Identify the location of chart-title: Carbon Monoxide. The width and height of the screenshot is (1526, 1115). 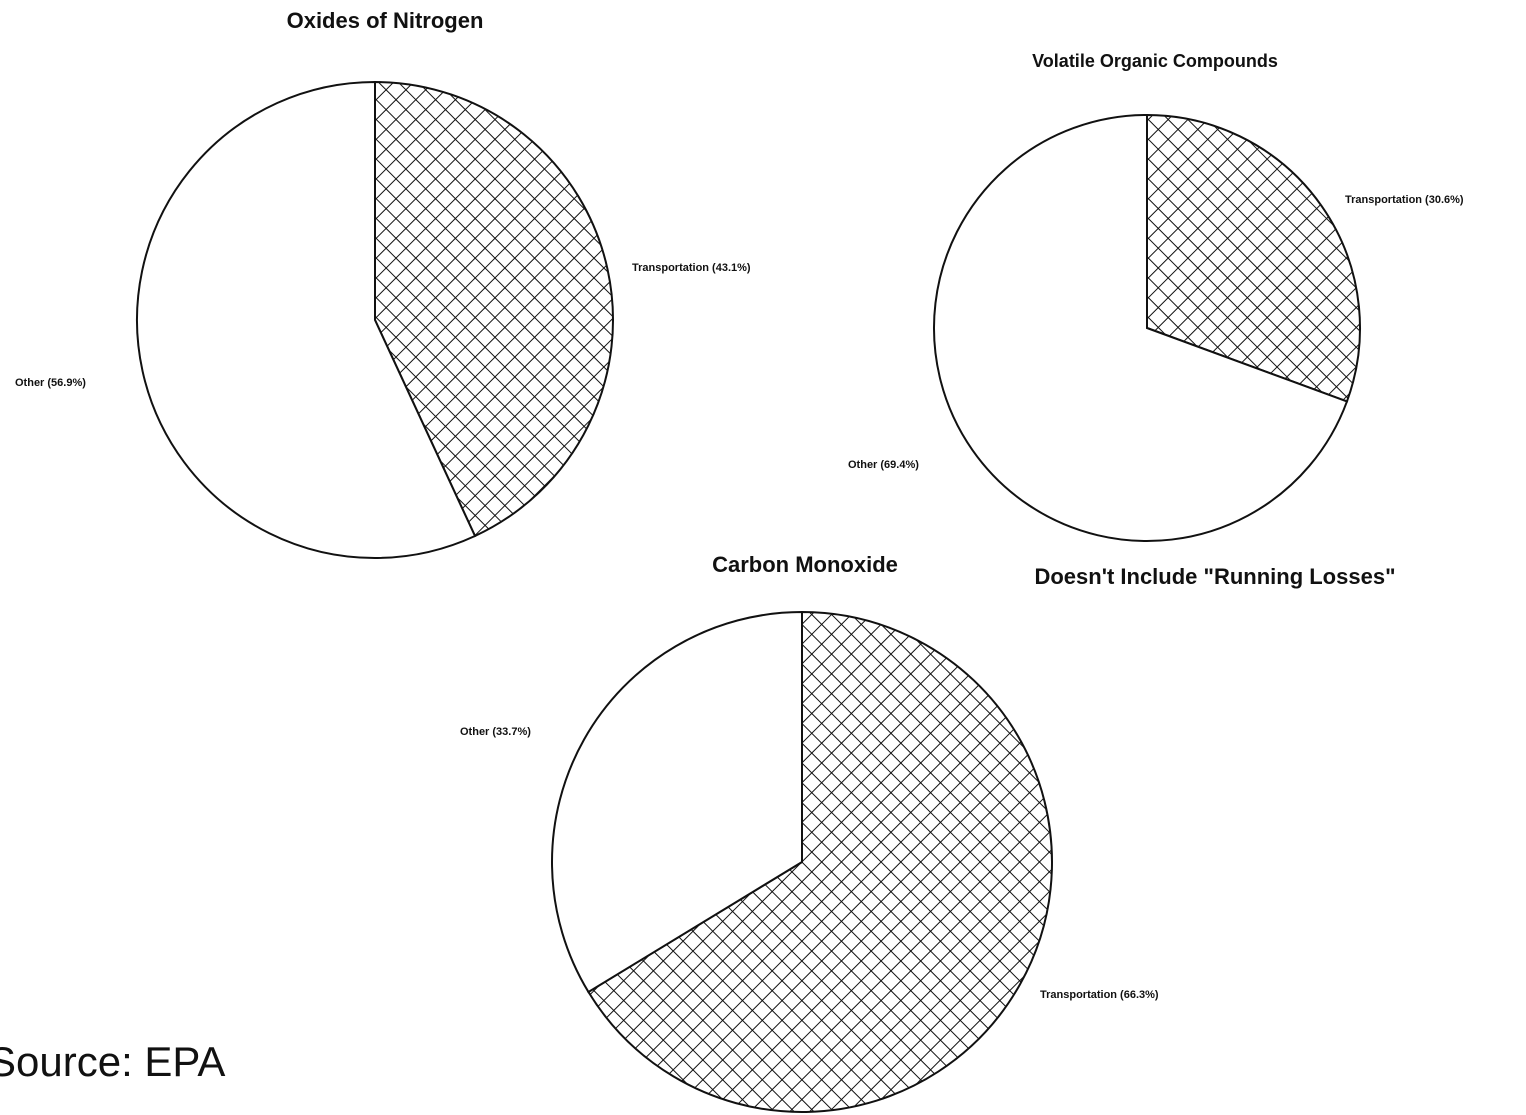
(805, 564).